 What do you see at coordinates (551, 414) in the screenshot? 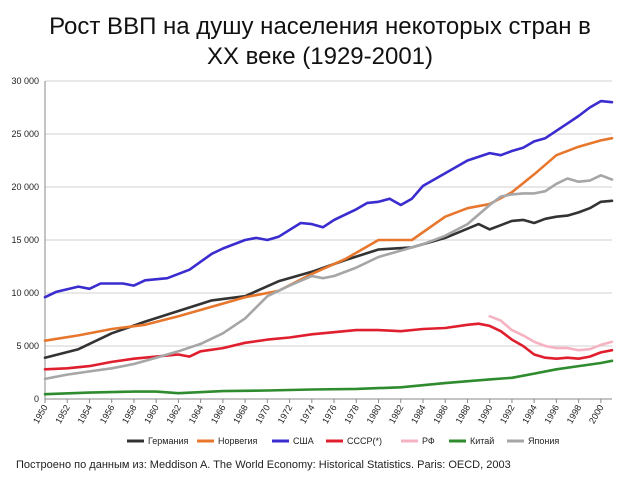
I see `x-tick-label: 1996` at bounding box center [551, 414].